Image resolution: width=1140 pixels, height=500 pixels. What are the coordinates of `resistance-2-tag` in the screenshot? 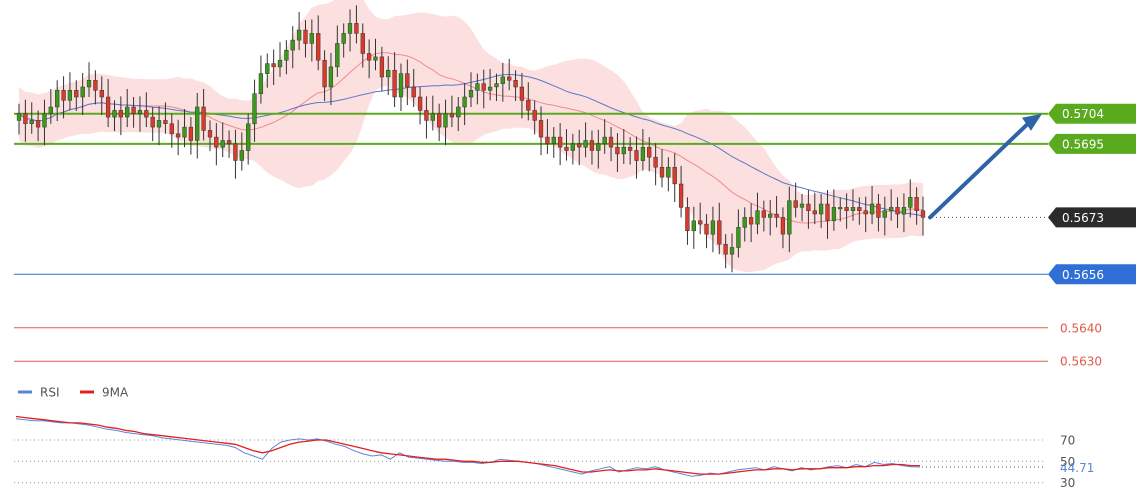 It's located at (1092, 113).